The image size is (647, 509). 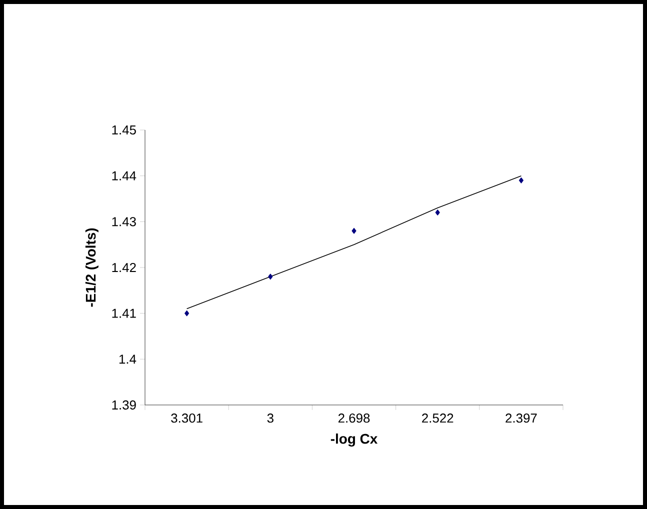 I want to click on x-tick-label: 2.522, so click(x=438, y=418).